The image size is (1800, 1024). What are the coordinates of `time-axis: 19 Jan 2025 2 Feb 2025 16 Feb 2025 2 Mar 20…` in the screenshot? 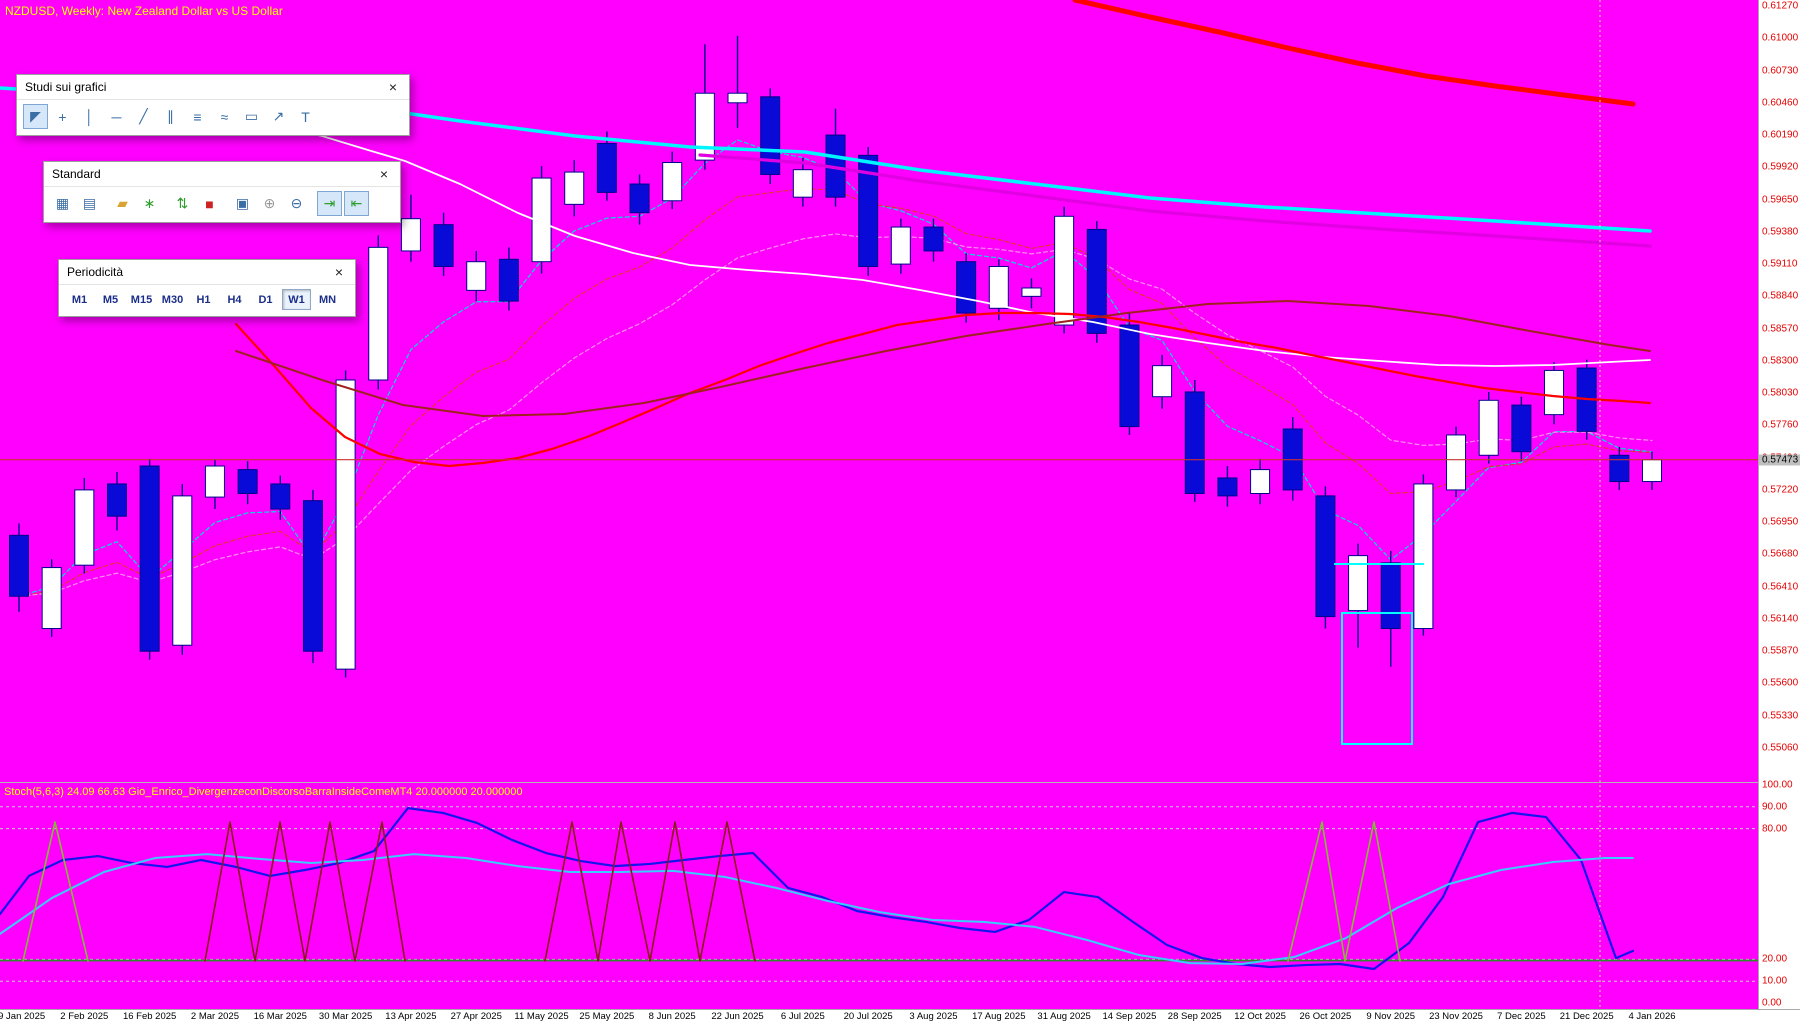 It's located at (900, 1016).